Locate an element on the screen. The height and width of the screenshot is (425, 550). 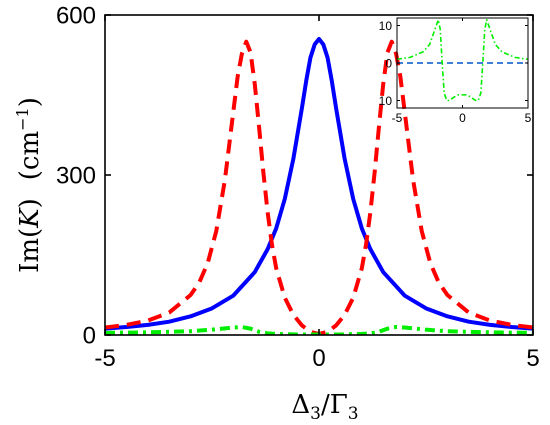
x-axis-label: Δ3/Γ3 is located at coordinates (324, 407).